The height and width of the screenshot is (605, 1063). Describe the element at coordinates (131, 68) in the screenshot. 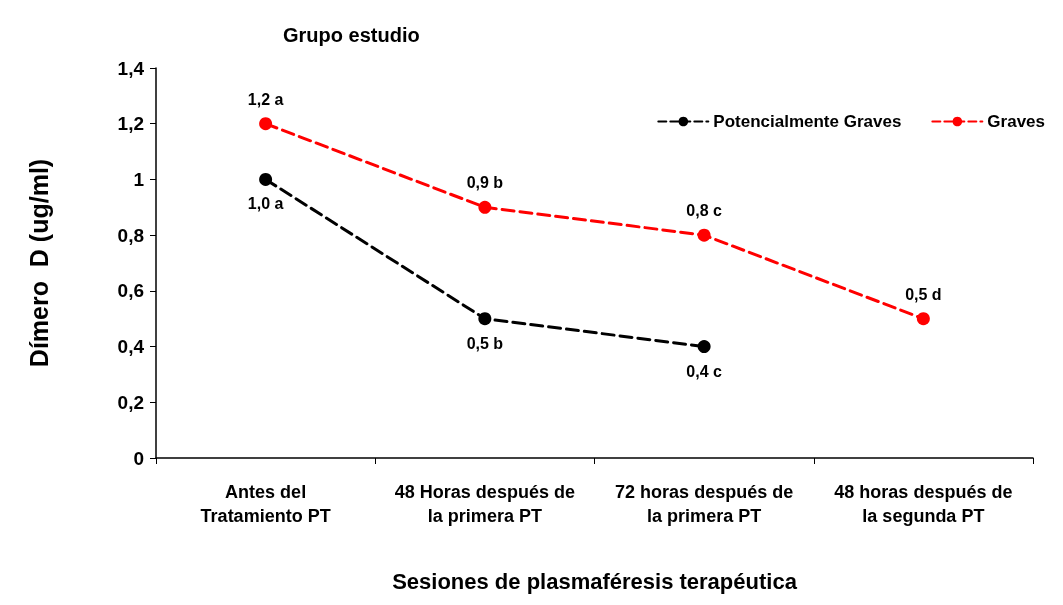

I see `y-tick-label: 1,4` at that location.